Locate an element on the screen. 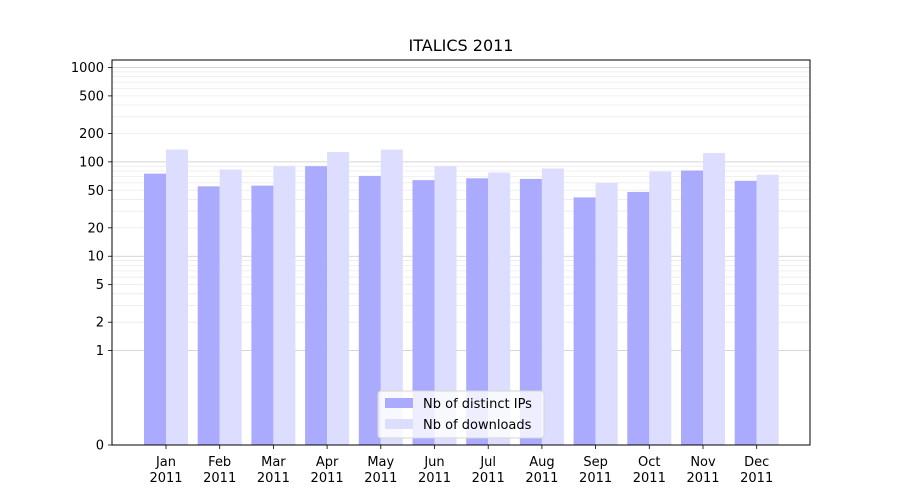  y-tick-label: 500 is located at coordinates (91, 96).